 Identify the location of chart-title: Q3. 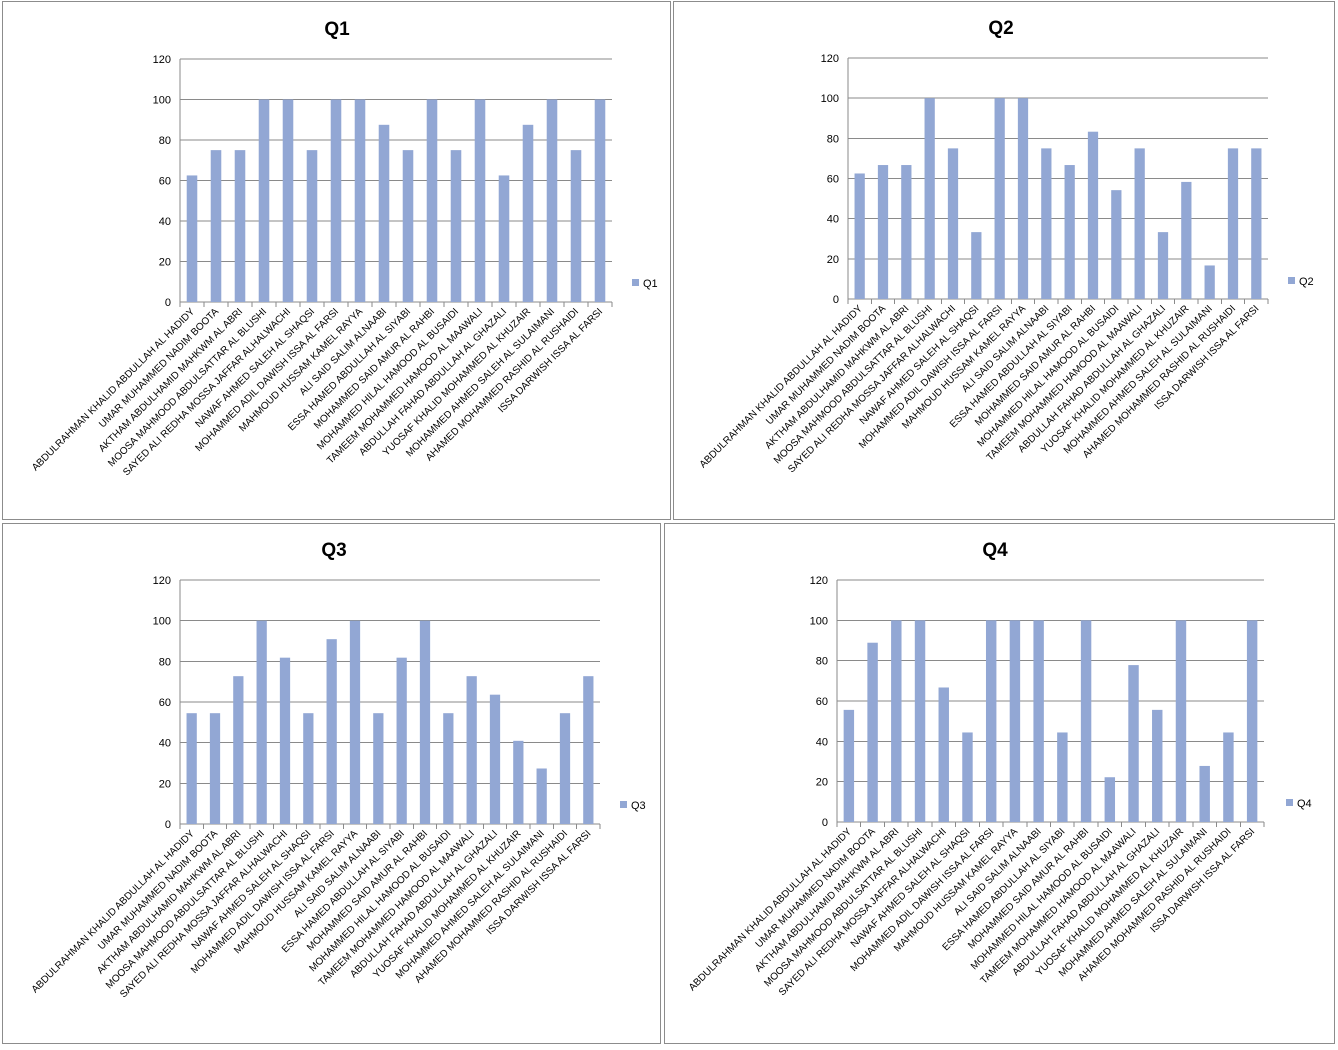
(333, 550).